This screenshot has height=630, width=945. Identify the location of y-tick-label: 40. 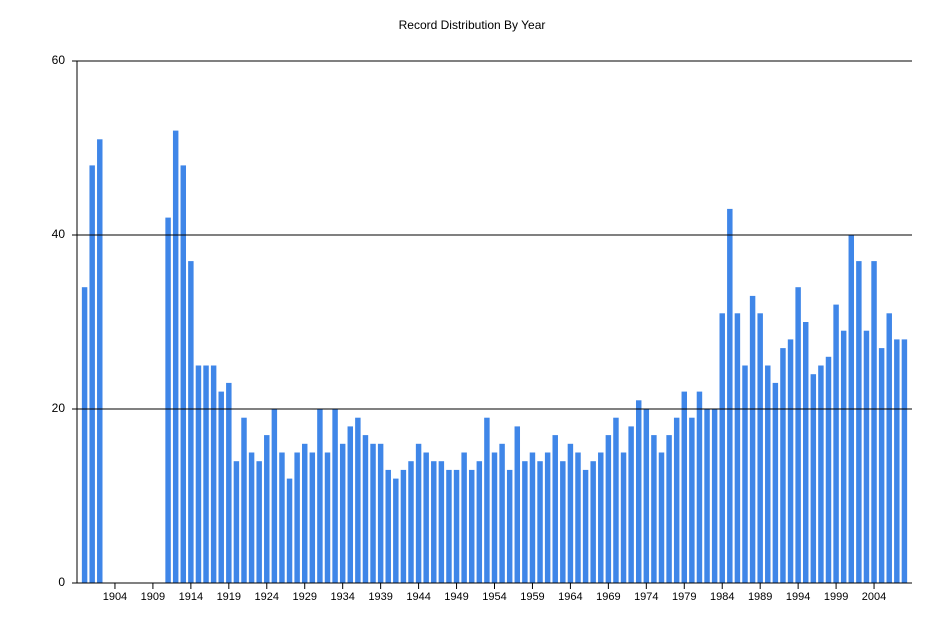
(59, 234).